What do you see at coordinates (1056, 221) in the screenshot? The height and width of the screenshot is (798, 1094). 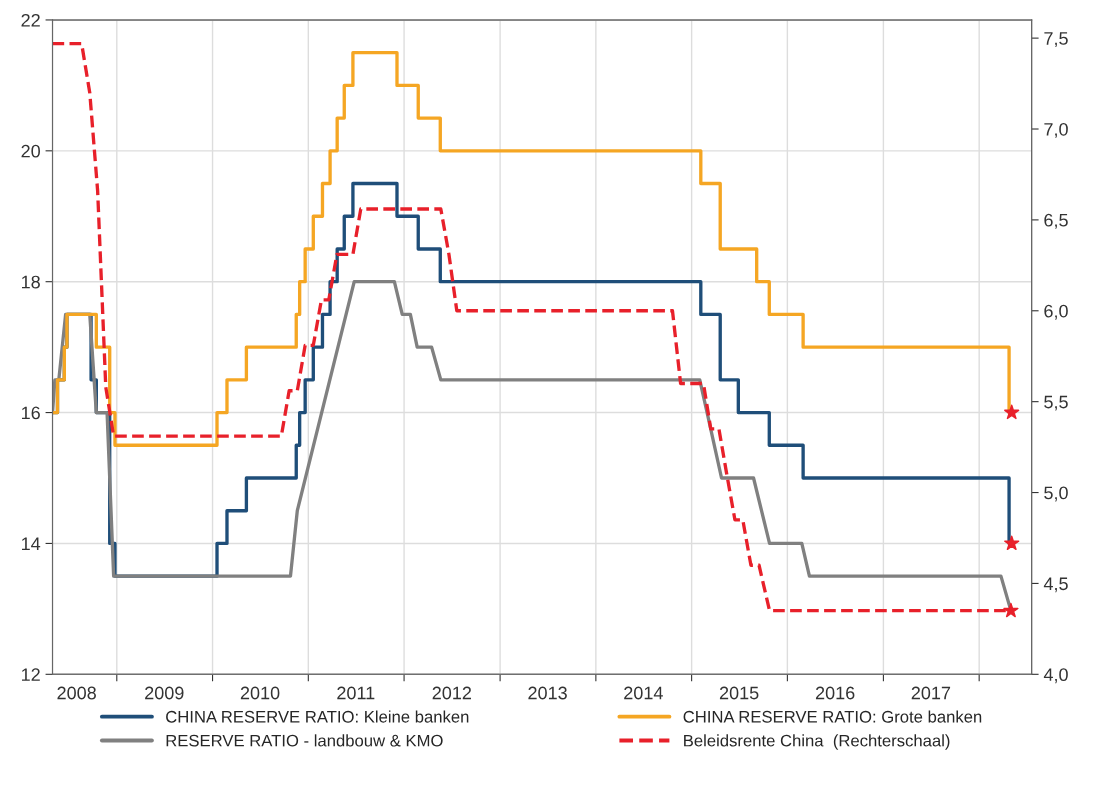 I see `y2-tick-label: 6,5` at bounding box center [1056, 221].